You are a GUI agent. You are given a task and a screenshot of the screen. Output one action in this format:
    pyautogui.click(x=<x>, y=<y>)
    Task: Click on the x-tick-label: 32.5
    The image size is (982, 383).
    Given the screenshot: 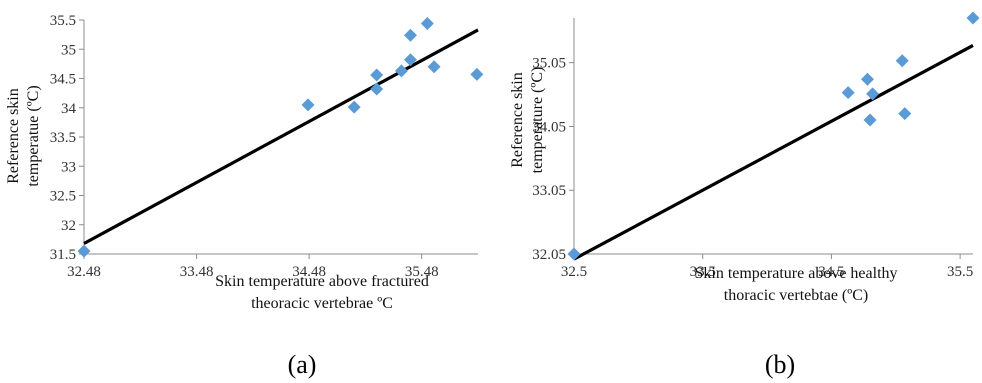 What is the action you would take?
    pyautogui.click(x=574, y=272)
    